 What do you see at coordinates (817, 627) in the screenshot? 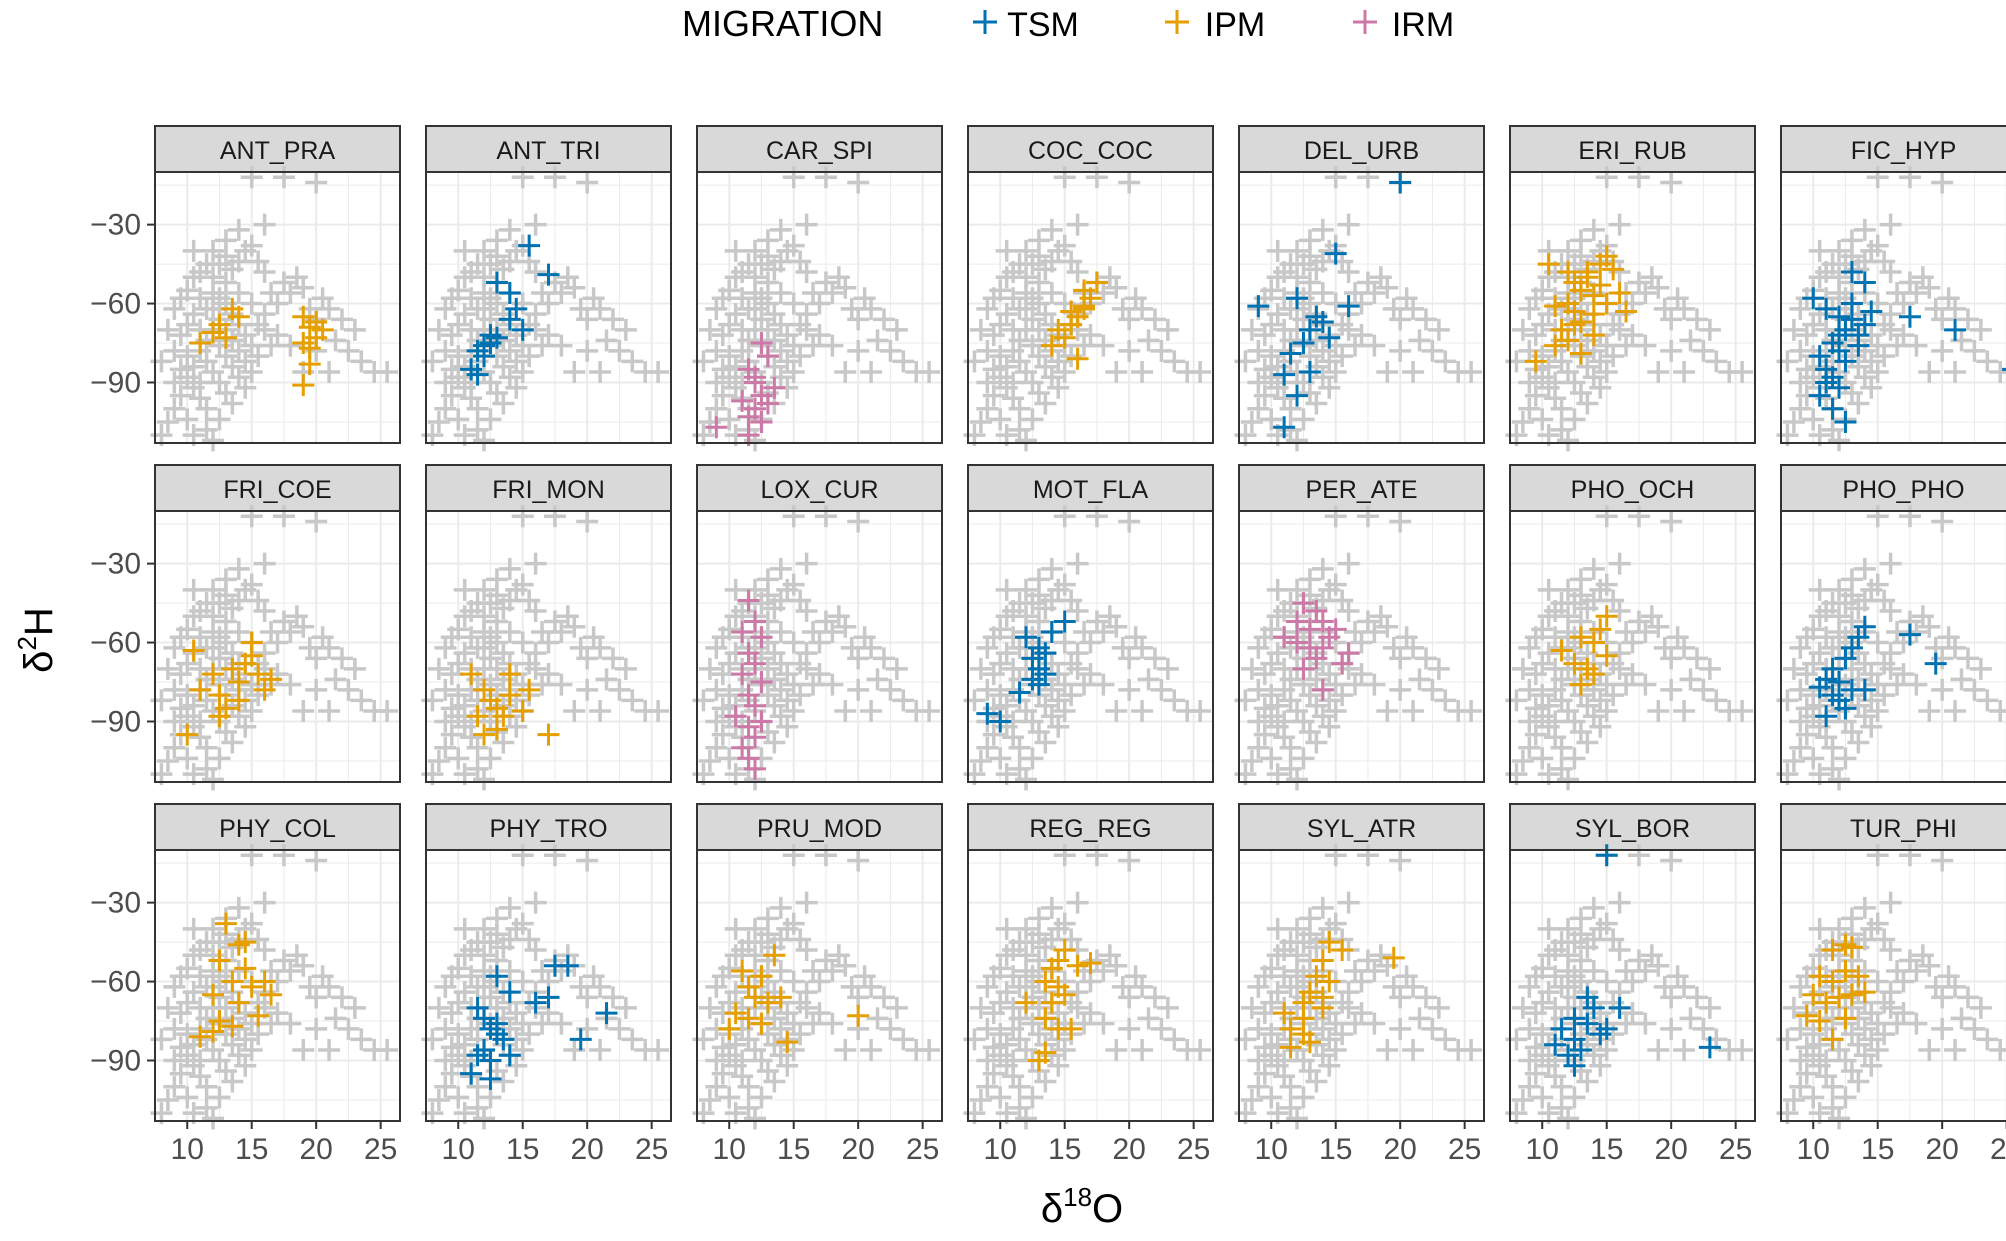
I see `panel-lox-cur: LOX_CUR` at bounding box center [817, 627].